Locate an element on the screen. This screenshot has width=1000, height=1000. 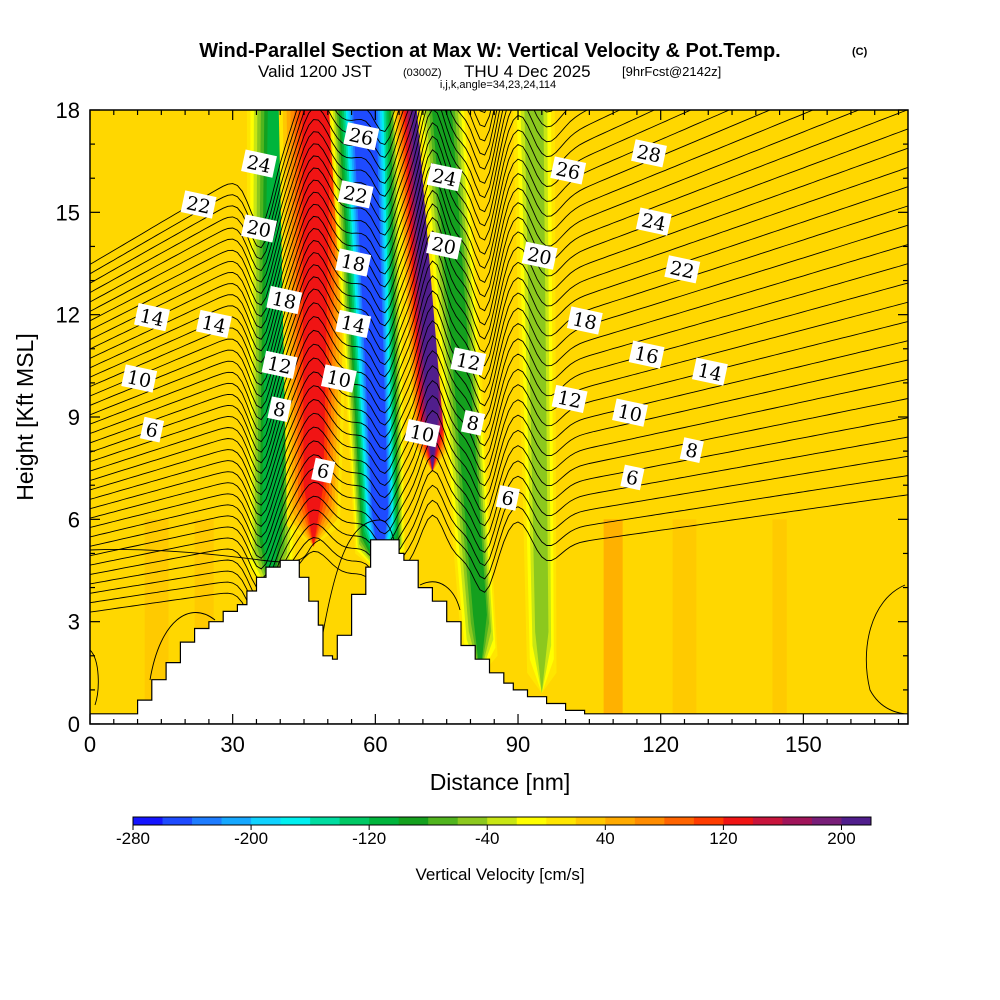
y-tick-label: 3 is located at coordinates (74, 622).